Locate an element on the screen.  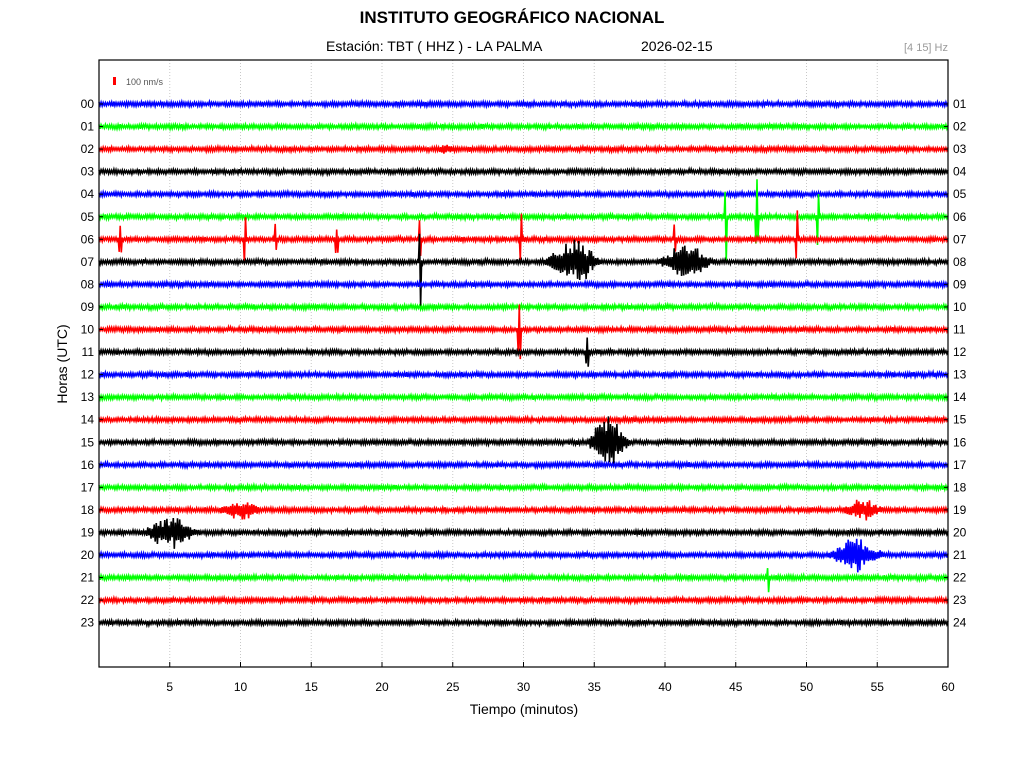
x-tick-label: 5 is located at coordinates (169, 687).